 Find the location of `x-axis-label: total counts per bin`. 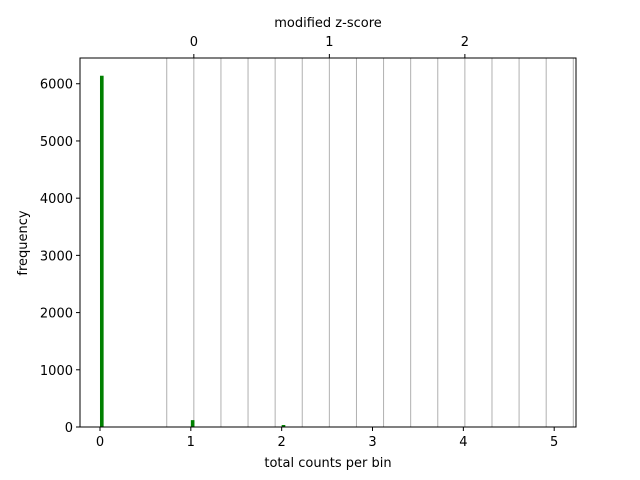

x-axis-label: total counts per bin is located at coordinates (327, 463).